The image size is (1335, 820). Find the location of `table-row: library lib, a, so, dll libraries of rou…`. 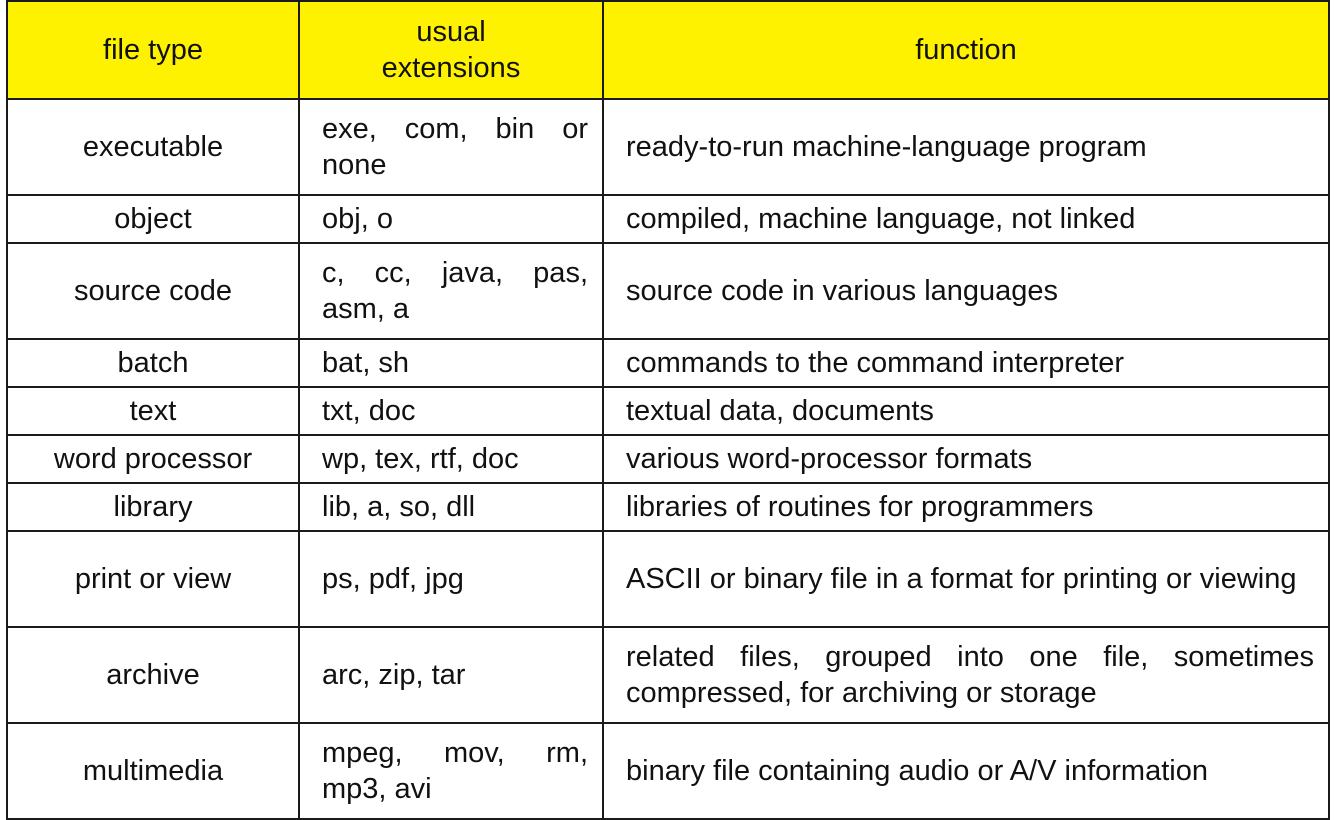

table-row: library lib, a, so, dll libraries of rou… is located at coordinates (668, 507).